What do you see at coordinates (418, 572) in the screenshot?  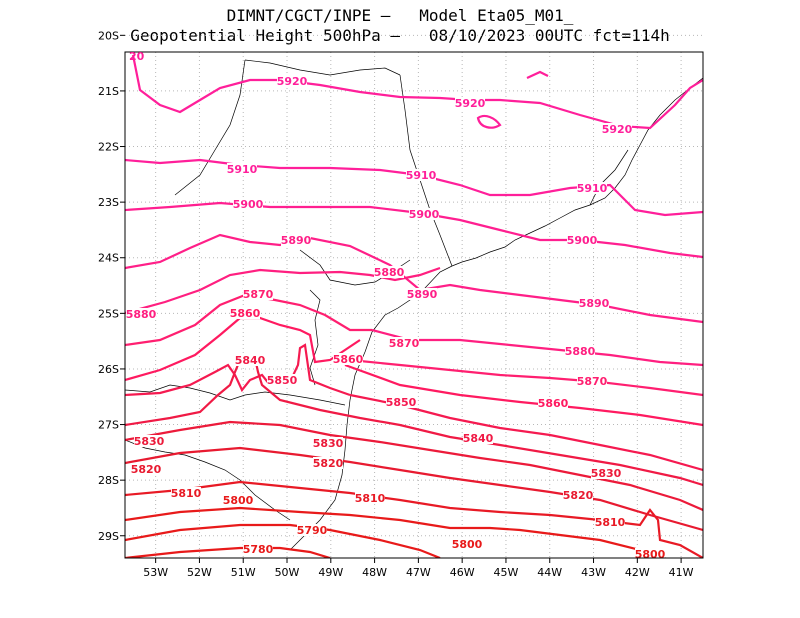 I see `lon-tick-label: 47W` at bounding box center [418, 572].